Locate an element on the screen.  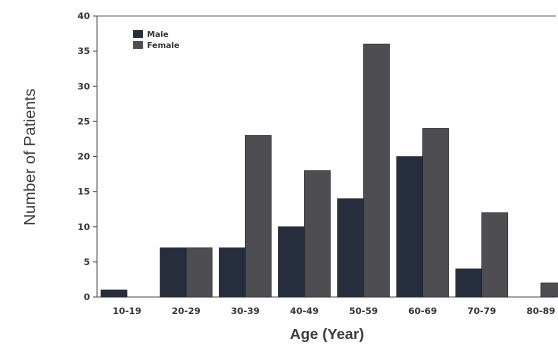
x-axis-title: Age (Year) is located at coordinates (327, 334).